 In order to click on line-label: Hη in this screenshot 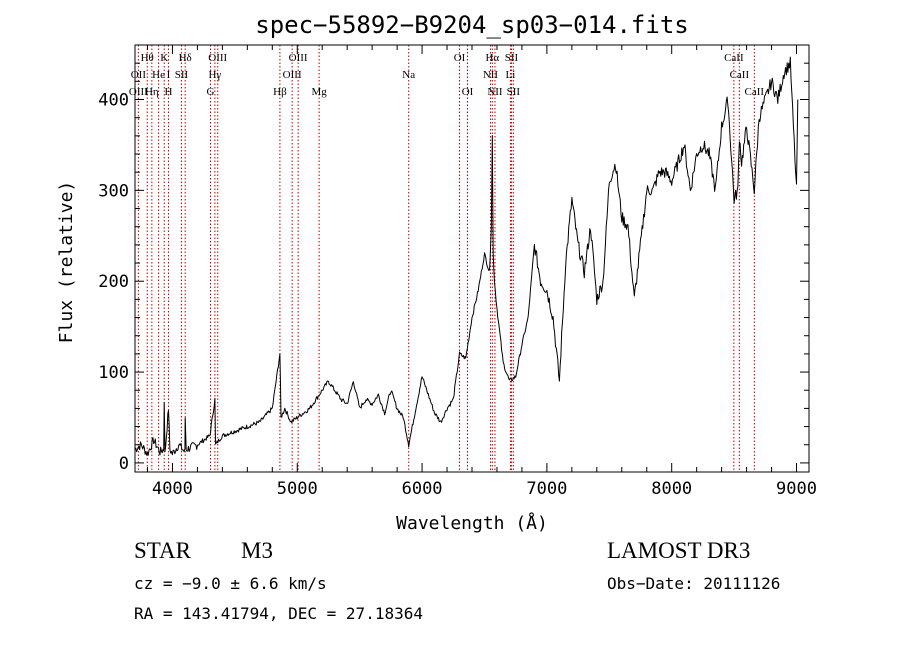, I will do `click(152, 92)`.